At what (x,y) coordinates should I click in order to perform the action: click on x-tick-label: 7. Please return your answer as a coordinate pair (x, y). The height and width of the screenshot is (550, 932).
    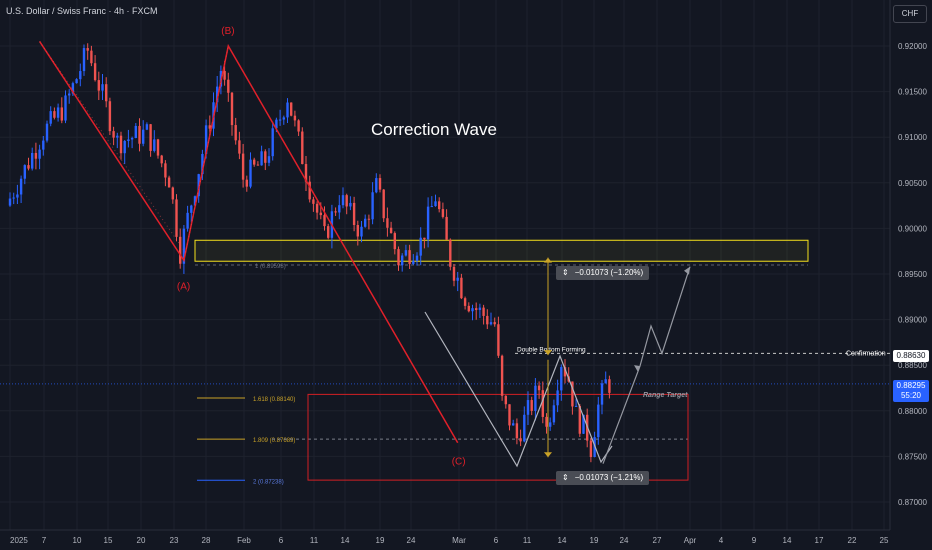
    Looking at the image, I should click on (44, 540).